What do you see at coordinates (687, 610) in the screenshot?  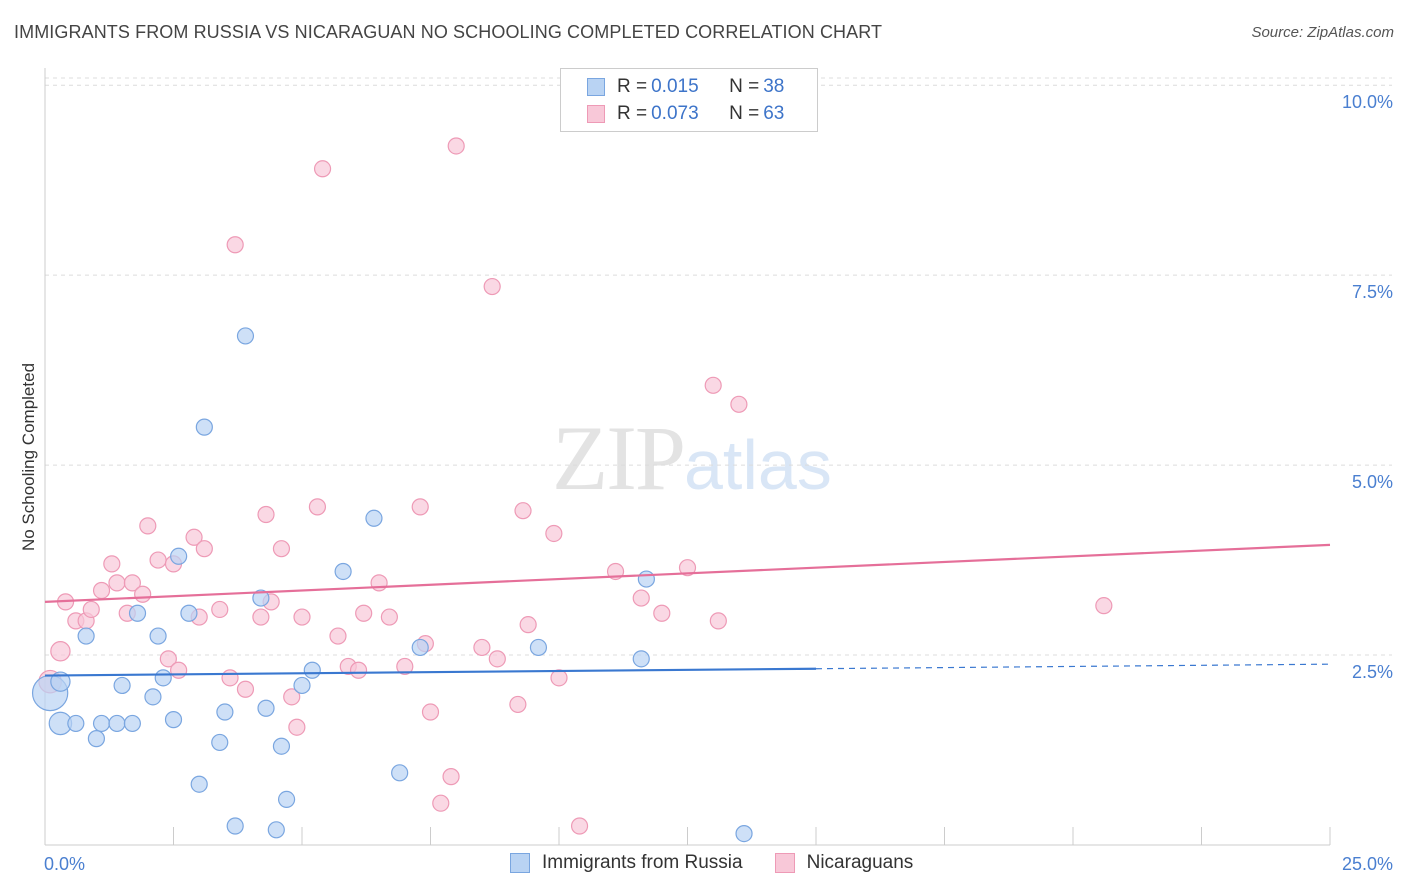 I see `trend-lines` at bounding box center [687, 610].